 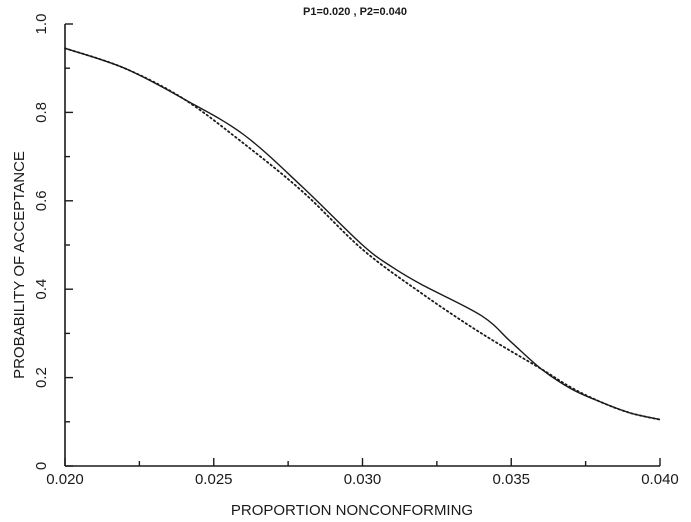 What do you see at coordinates (41, 466) in the screenshot?
I see `y-tick-label: 0` at bounding box center [41, 466].